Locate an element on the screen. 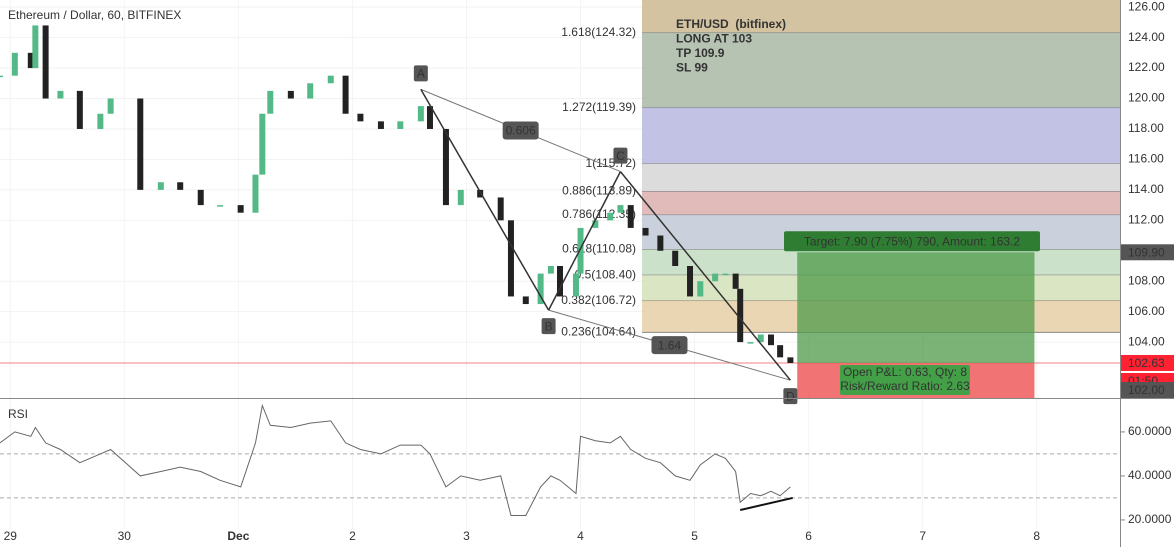 The image size is (1174, 547). x-tick-label: 3 is located at coordinates (466, 536).